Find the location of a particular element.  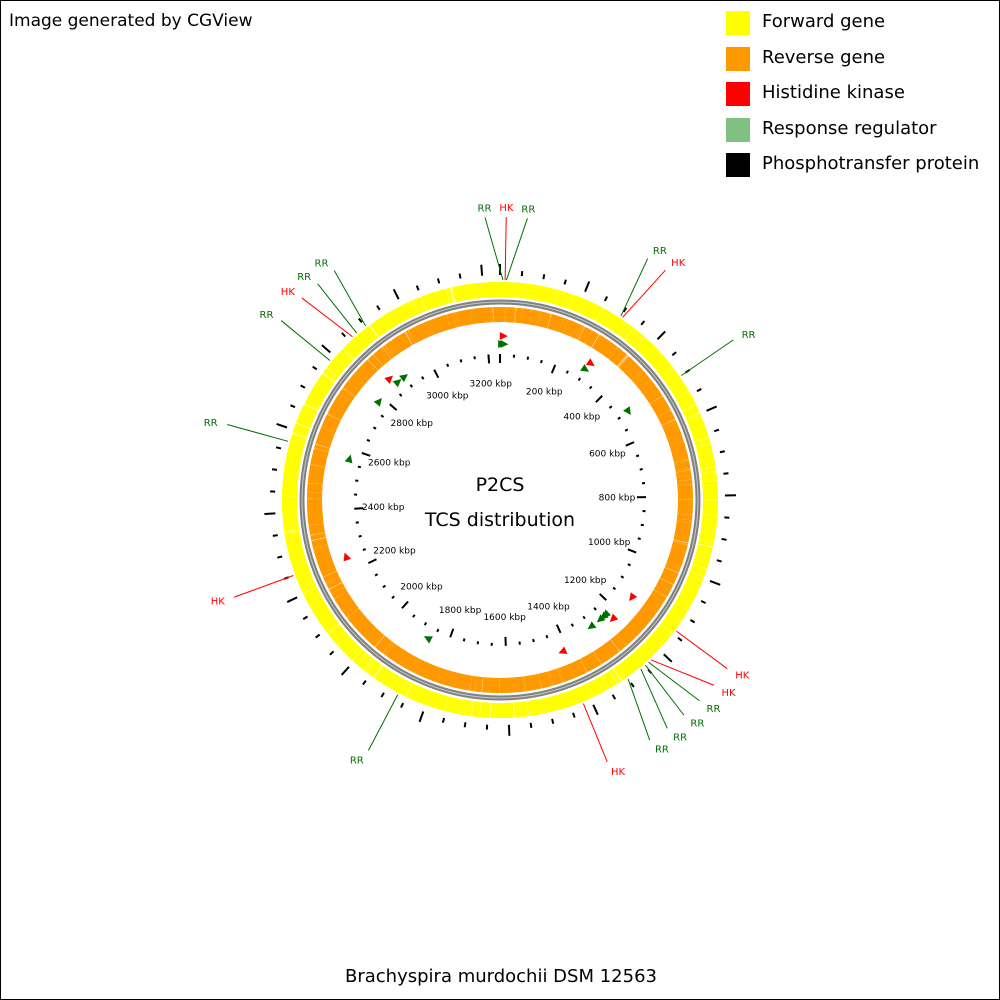

hk-label: HK is located at coordinates (506, 208).